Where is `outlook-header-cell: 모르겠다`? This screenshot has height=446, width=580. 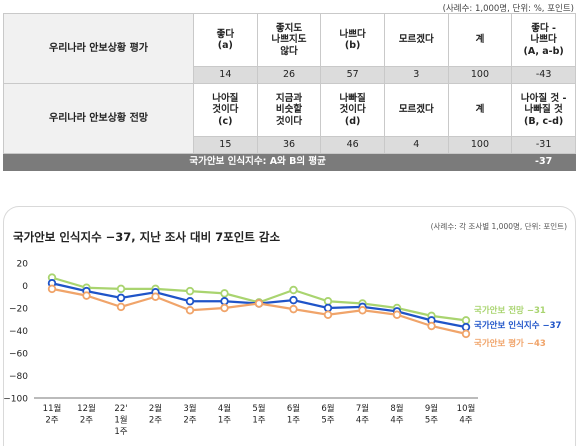
outlook-header-cell: 모르겠다 is located at coordinates (416, 110).